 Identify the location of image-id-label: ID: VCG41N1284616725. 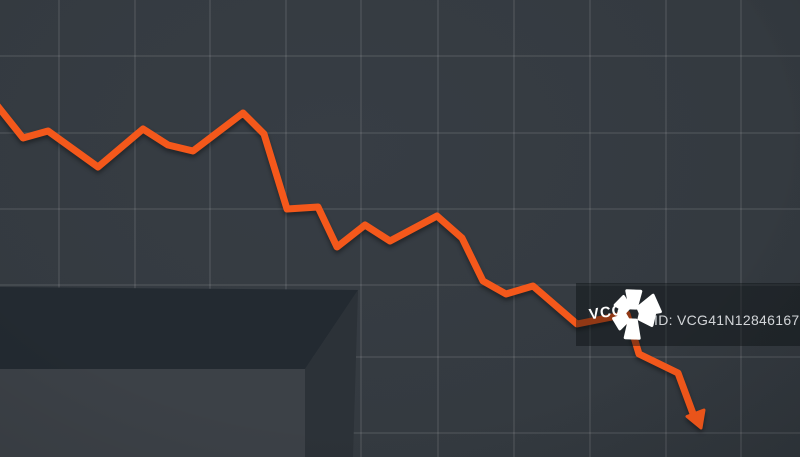
(727, 320).